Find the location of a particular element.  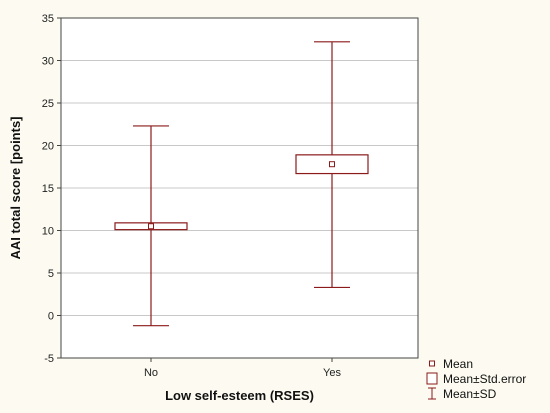

y-tick-label: 35 is located at coordinates (48, 19).